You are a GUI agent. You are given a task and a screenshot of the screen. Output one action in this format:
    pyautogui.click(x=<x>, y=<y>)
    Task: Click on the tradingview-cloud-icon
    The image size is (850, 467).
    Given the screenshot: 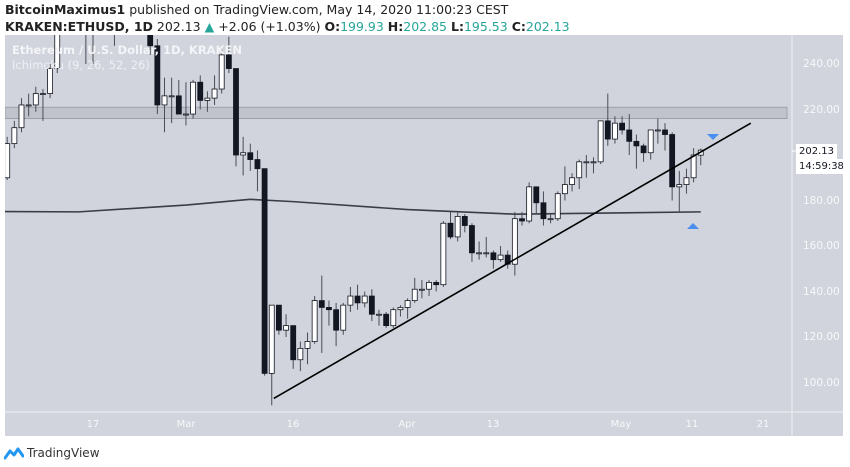 What is the action you would take?
    pyautogui.click(x=14, y=453)
    